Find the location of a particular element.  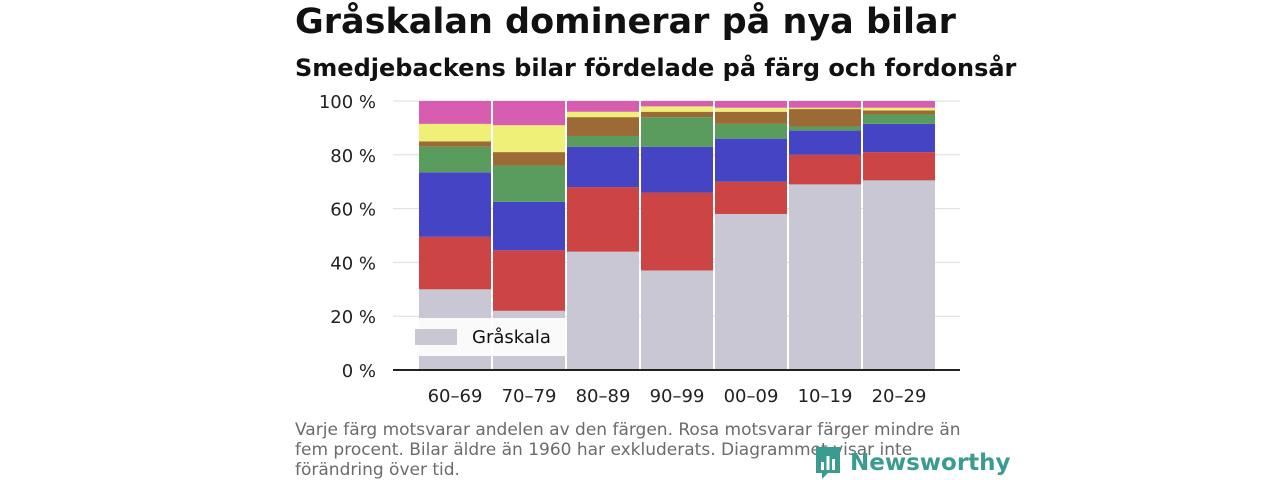

brand-logo: Newsworthy is located at coordinates (912, 463).